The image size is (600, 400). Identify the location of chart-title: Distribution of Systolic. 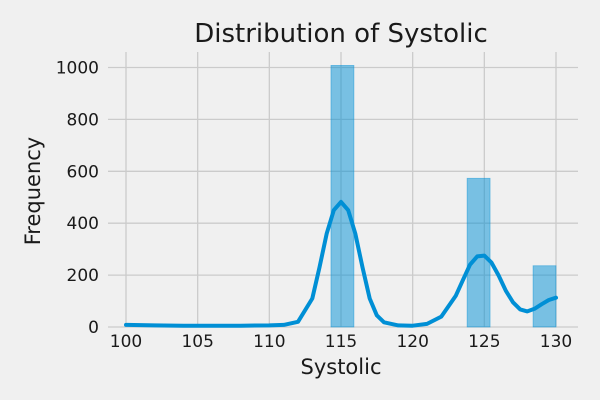
(341, 34).